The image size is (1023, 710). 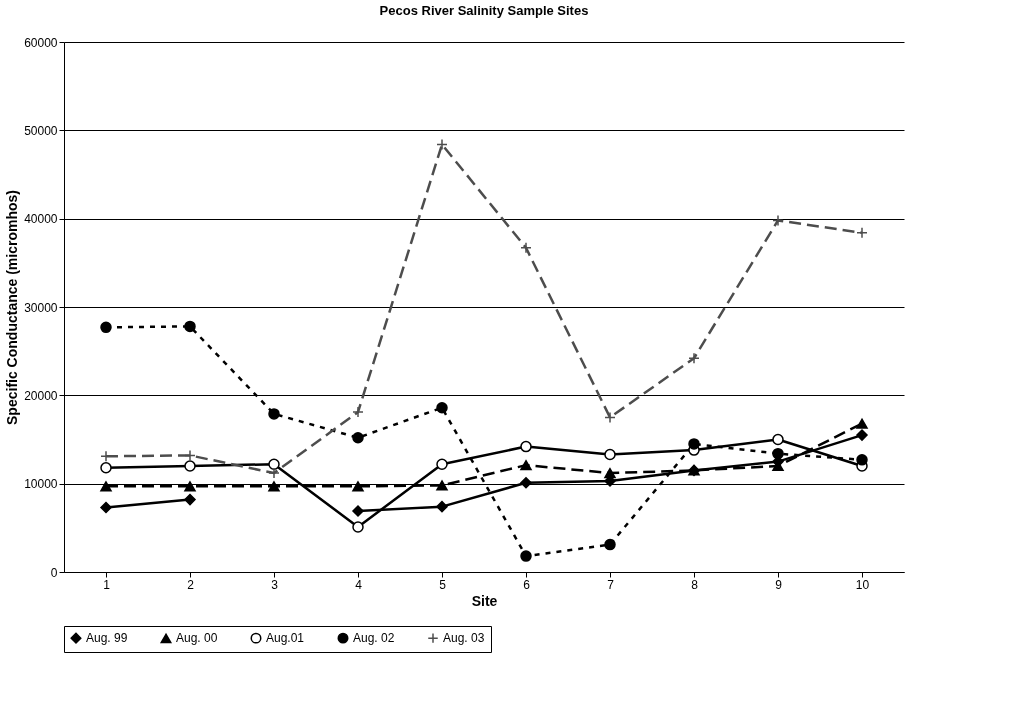 I want to click on y-tick-label: 10000, so click(x=41, y=484).